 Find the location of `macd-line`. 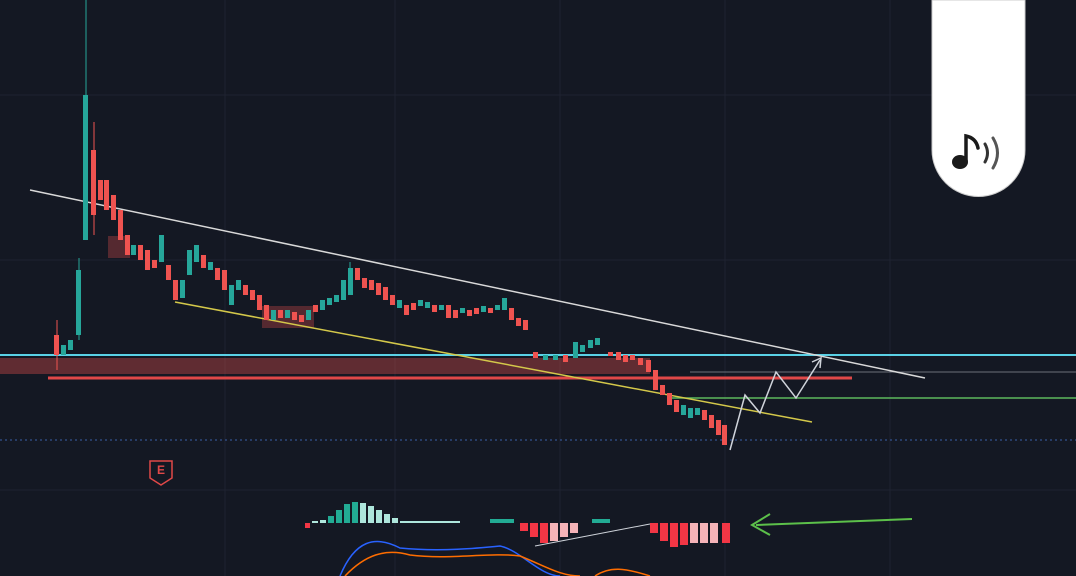

macd-line is located at coordinates (450, 558).